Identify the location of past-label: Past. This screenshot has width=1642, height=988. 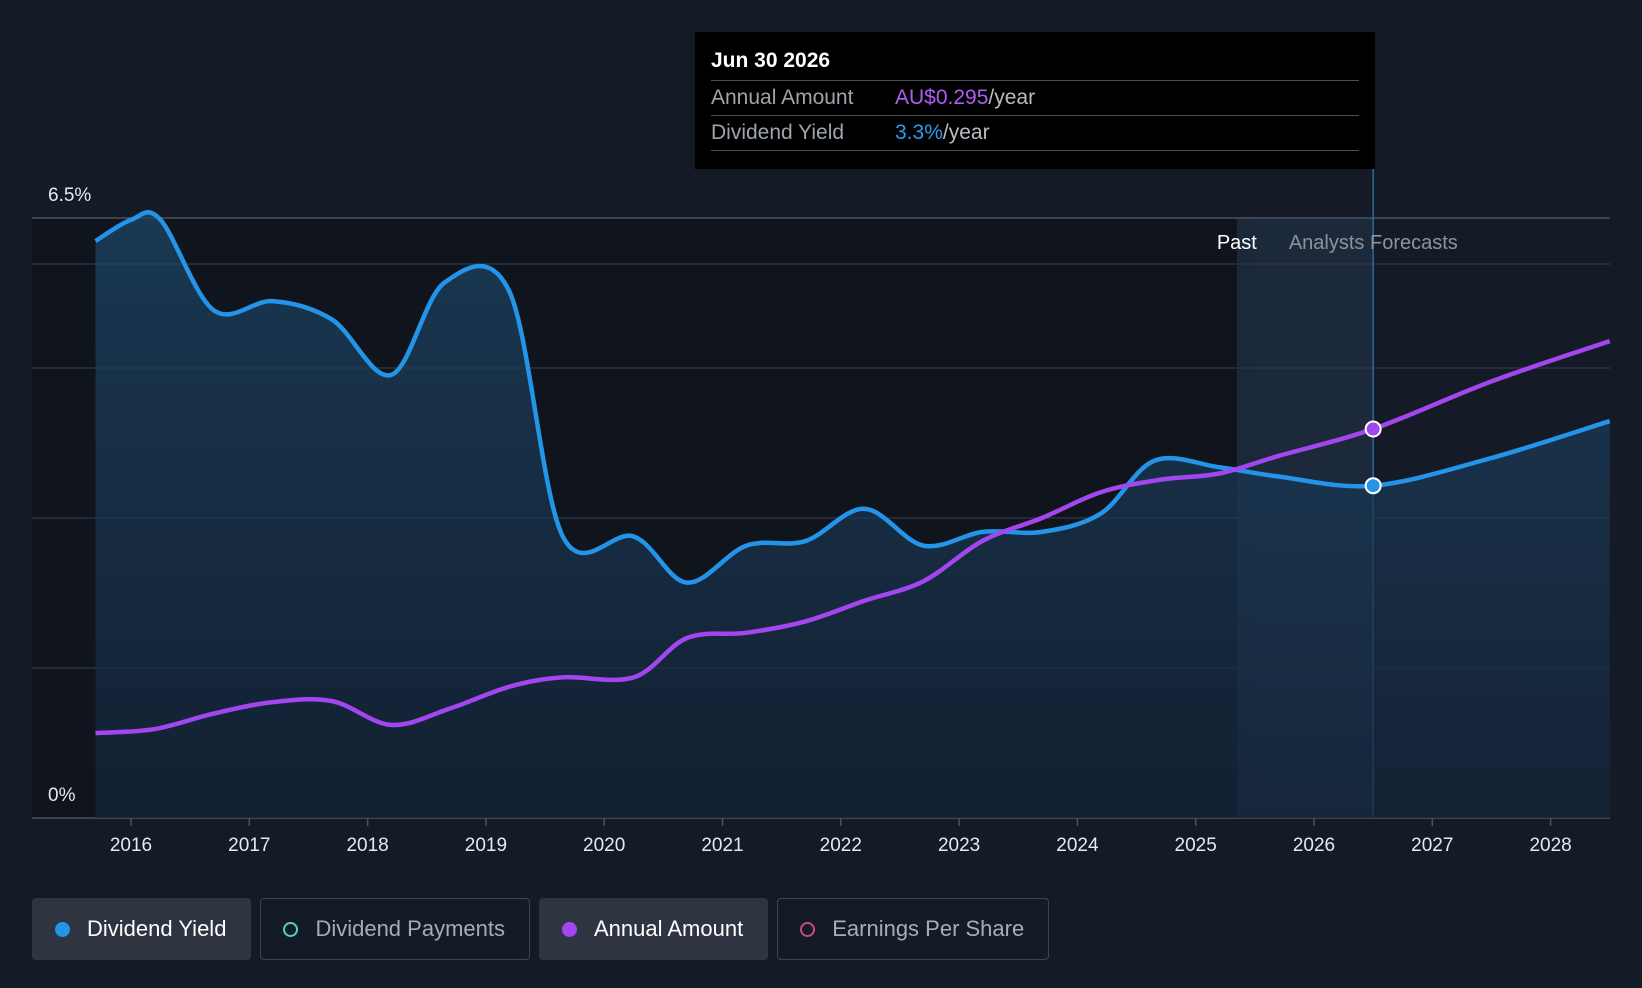
(1237, 243).